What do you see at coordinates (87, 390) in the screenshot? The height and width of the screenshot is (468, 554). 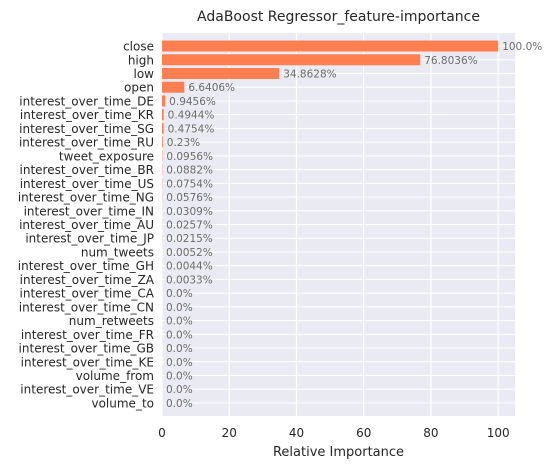 I see `category-label: interest_over_time_VE` at bounding box center [87, 390].